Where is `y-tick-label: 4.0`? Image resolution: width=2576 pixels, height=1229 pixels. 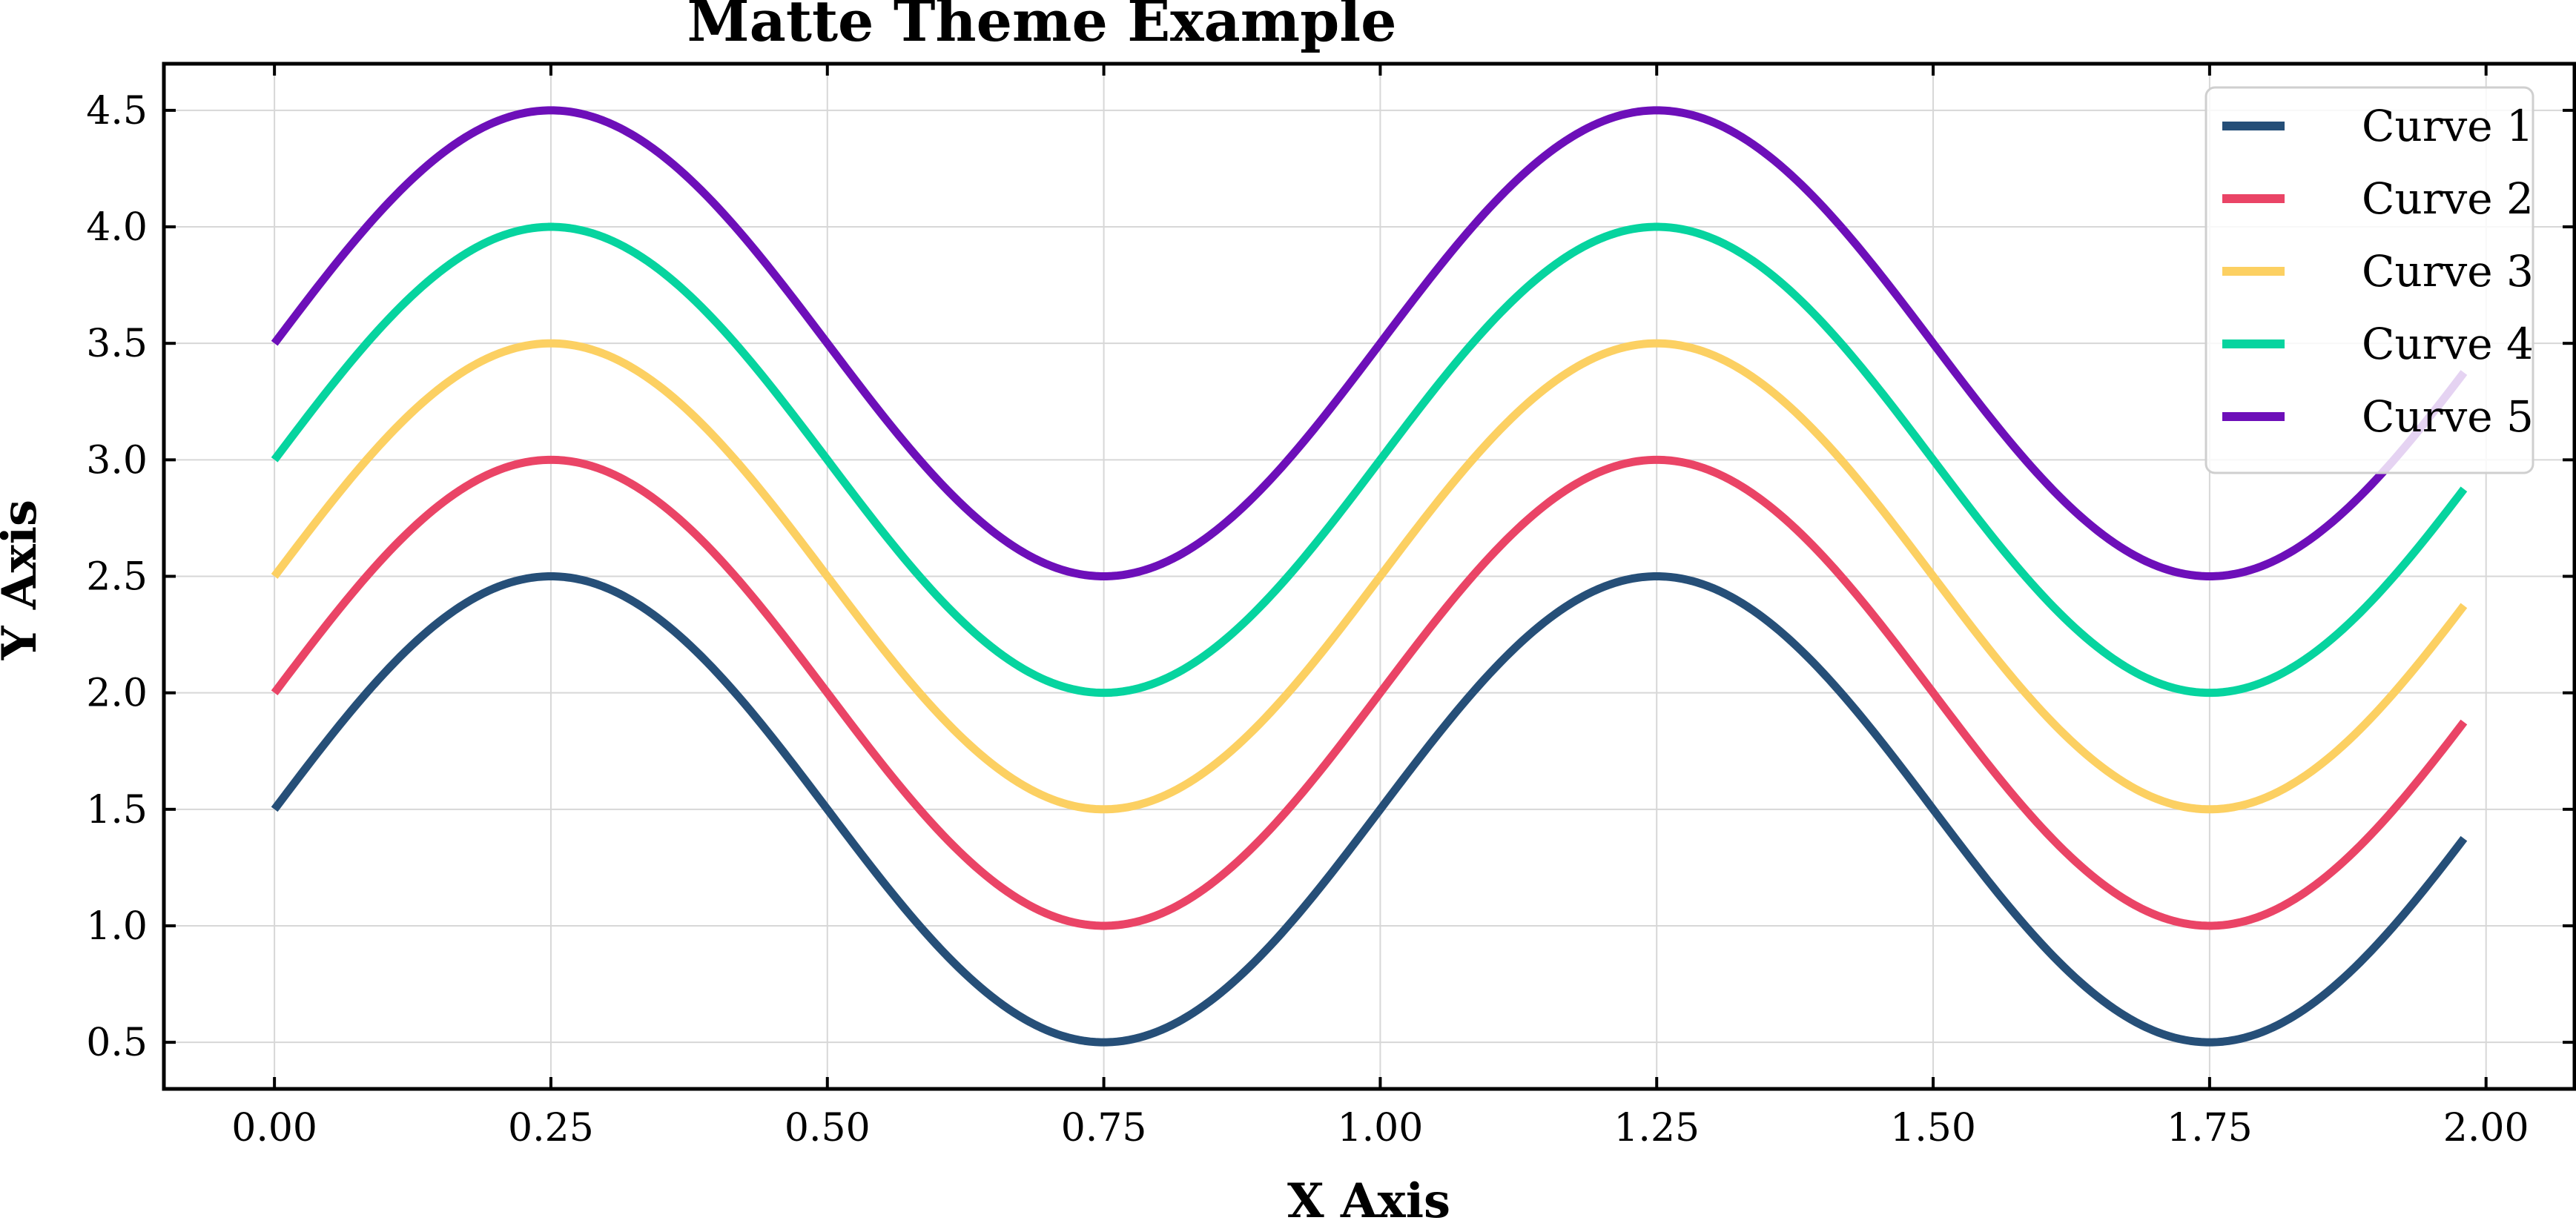
y-tick-label: 4.0 is located at coordinates (117, 227).